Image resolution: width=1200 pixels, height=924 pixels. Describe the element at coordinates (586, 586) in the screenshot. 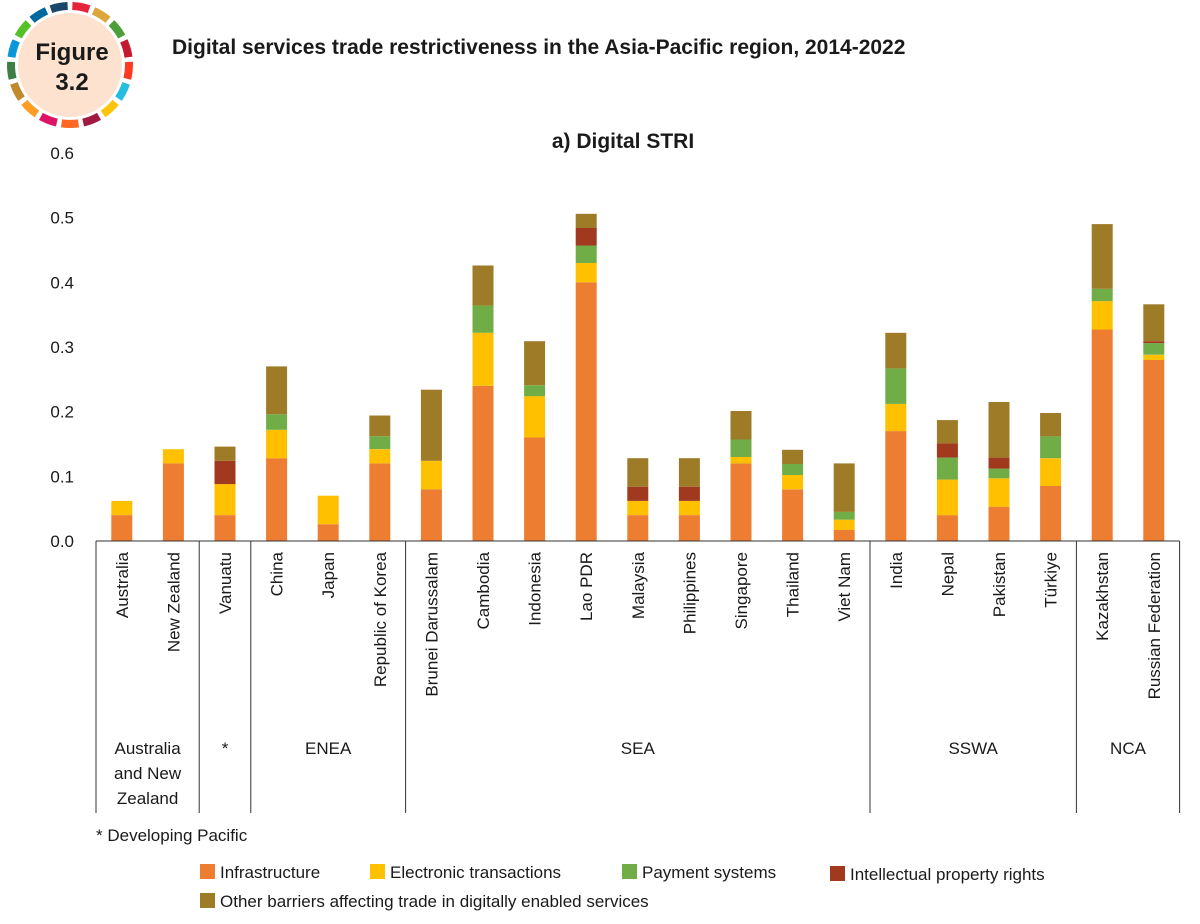

I see `x-tick-label: Lao PDR` at that location.